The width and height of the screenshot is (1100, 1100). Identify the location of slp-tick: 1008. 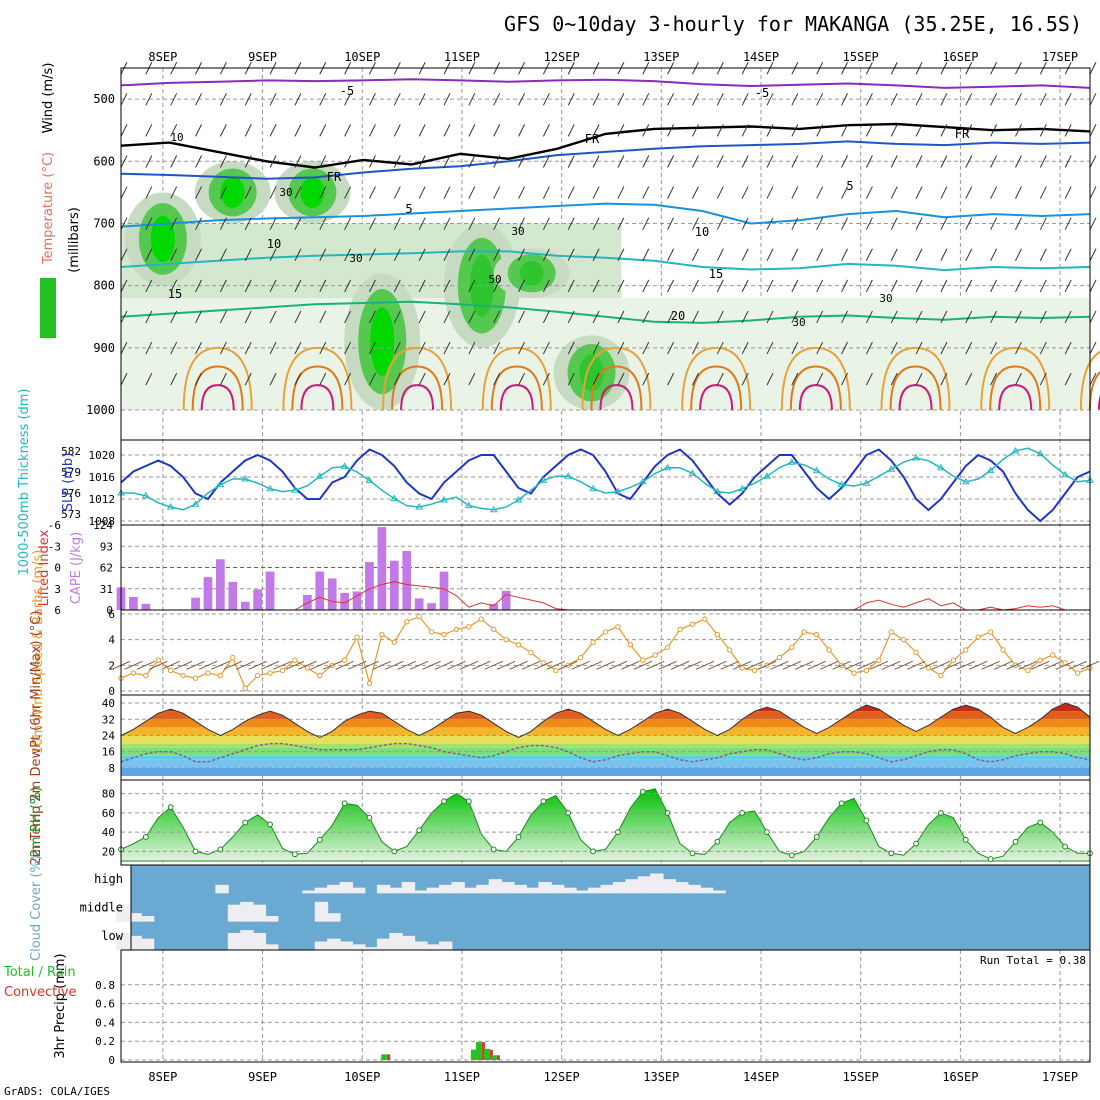
(102, 521).